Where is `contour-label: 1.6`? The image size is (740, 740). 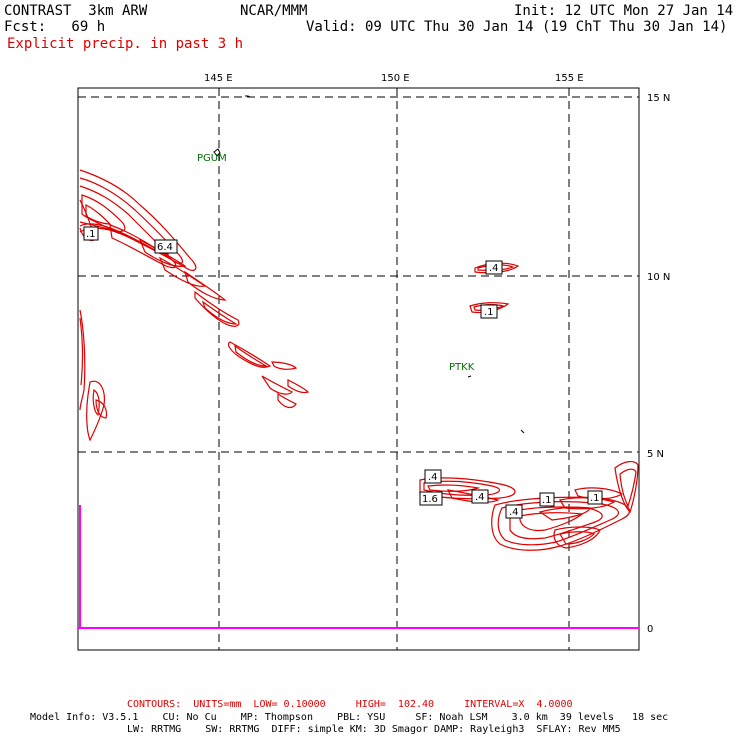 contour-label: 1.6 is located at coordinates (430, 499).